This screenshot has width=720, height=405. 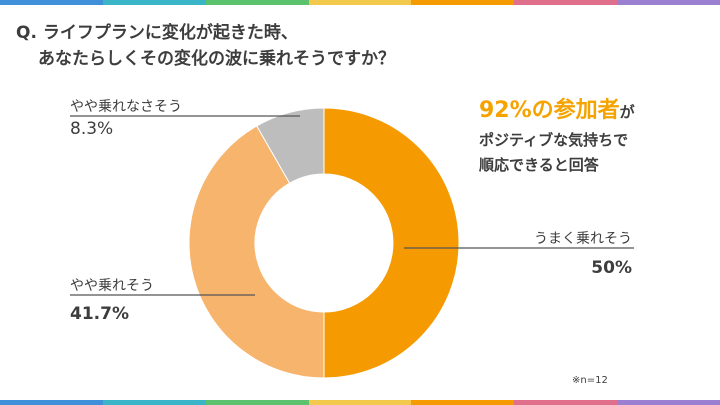 I want to click on callout: 92%の参加者が ポジティブな気持ちで 順応できると回答, so click(x=557, y=135).